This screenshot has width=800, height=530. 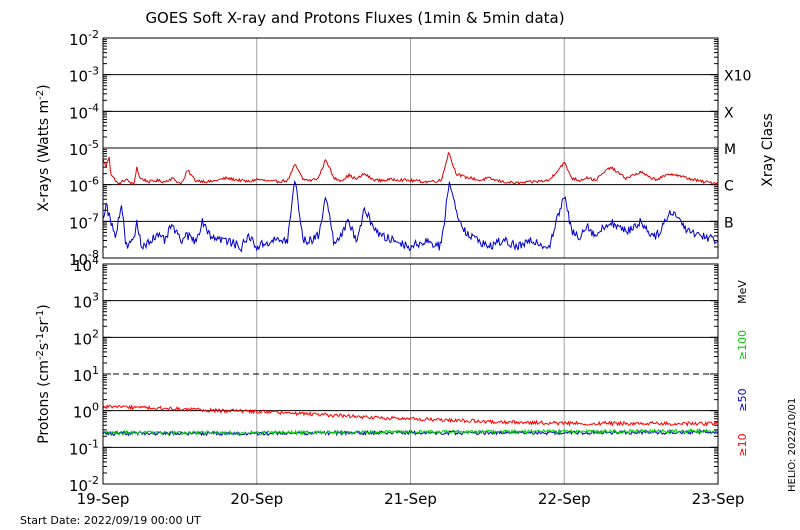 I want to click on xray-y-tick-label: 10⁻⁸, so click(x=84, y=258).